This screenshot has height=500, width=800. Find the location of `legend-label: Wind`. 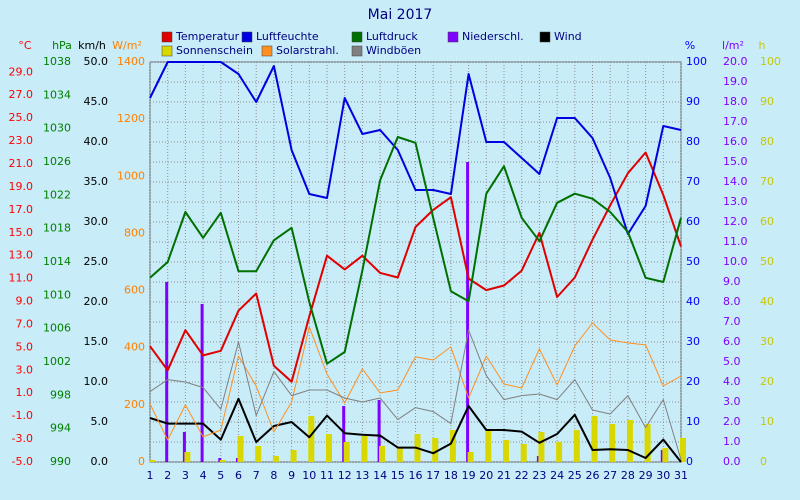

legend-label: Wind is located at coordinates (568, 36).